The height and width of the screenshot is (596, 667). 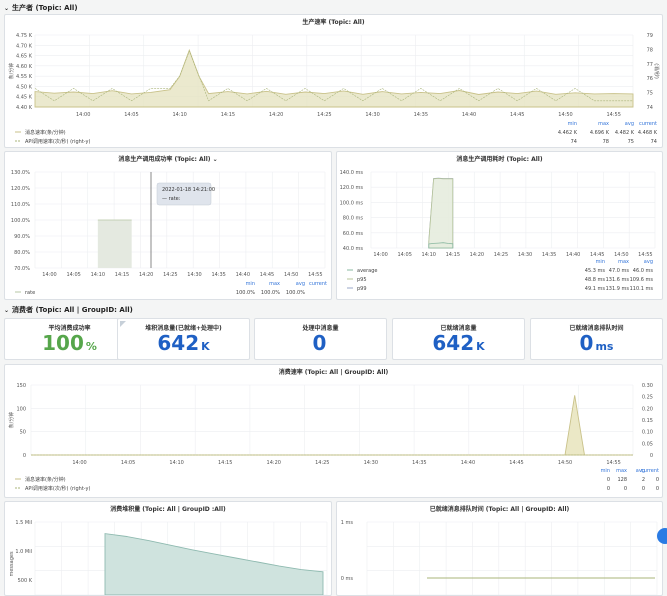 What do you see at coordinates (23, 433) in the screenshot?
I see `y-tick-label: 50` at bounding box center [23, 433].